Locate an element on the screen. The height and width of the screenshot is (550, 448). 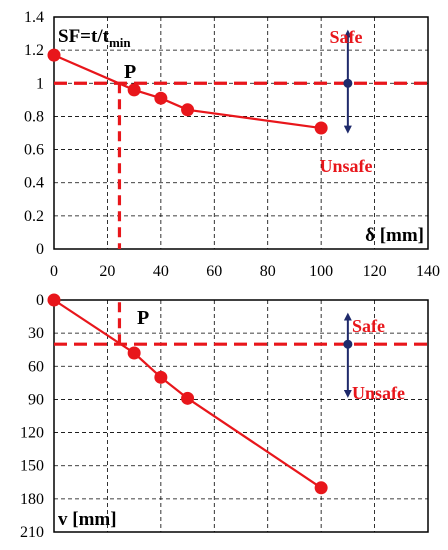
y-tick-label: 90 is located at coordinates (36, 399).